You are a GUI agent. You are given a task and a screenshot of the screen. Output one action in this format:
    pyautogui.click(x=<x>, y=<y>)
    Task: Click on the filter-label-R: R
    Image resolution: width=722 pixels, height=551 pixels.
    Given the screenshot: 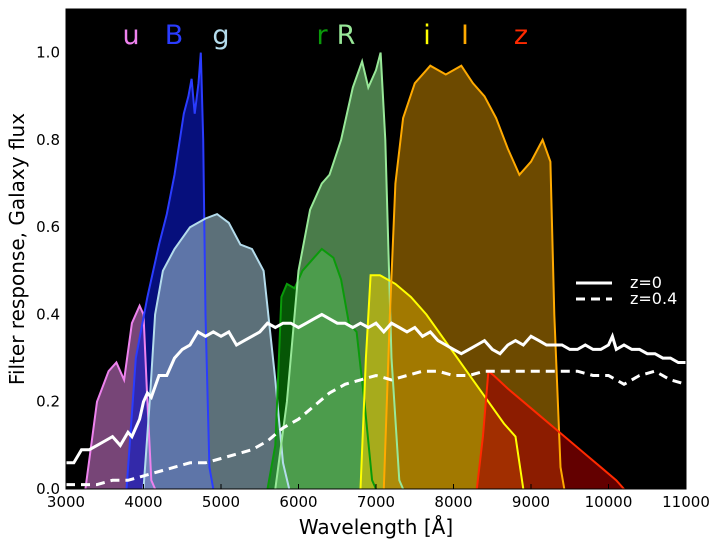 What is the action you would take?
    pyautogui.click(x=346, y=35)
    